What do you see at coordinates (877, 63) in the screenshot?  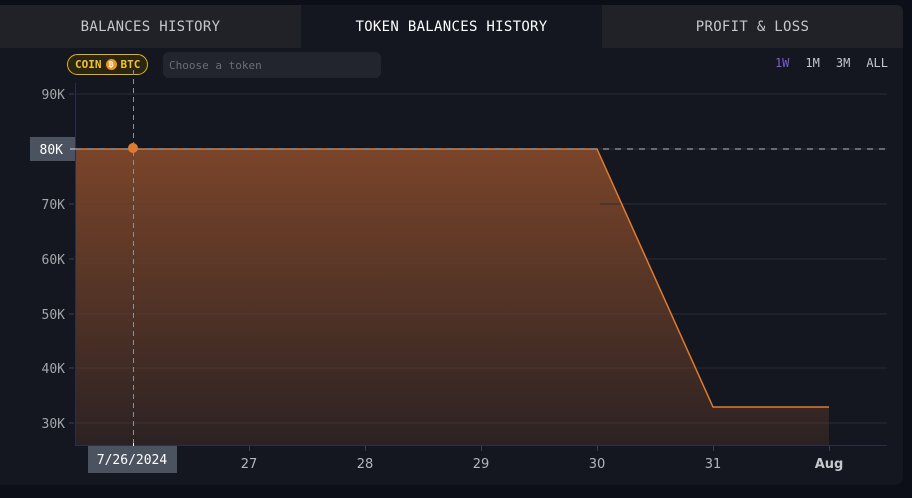 I see `range-all-button: ALL` at bounding box center [877, 63].